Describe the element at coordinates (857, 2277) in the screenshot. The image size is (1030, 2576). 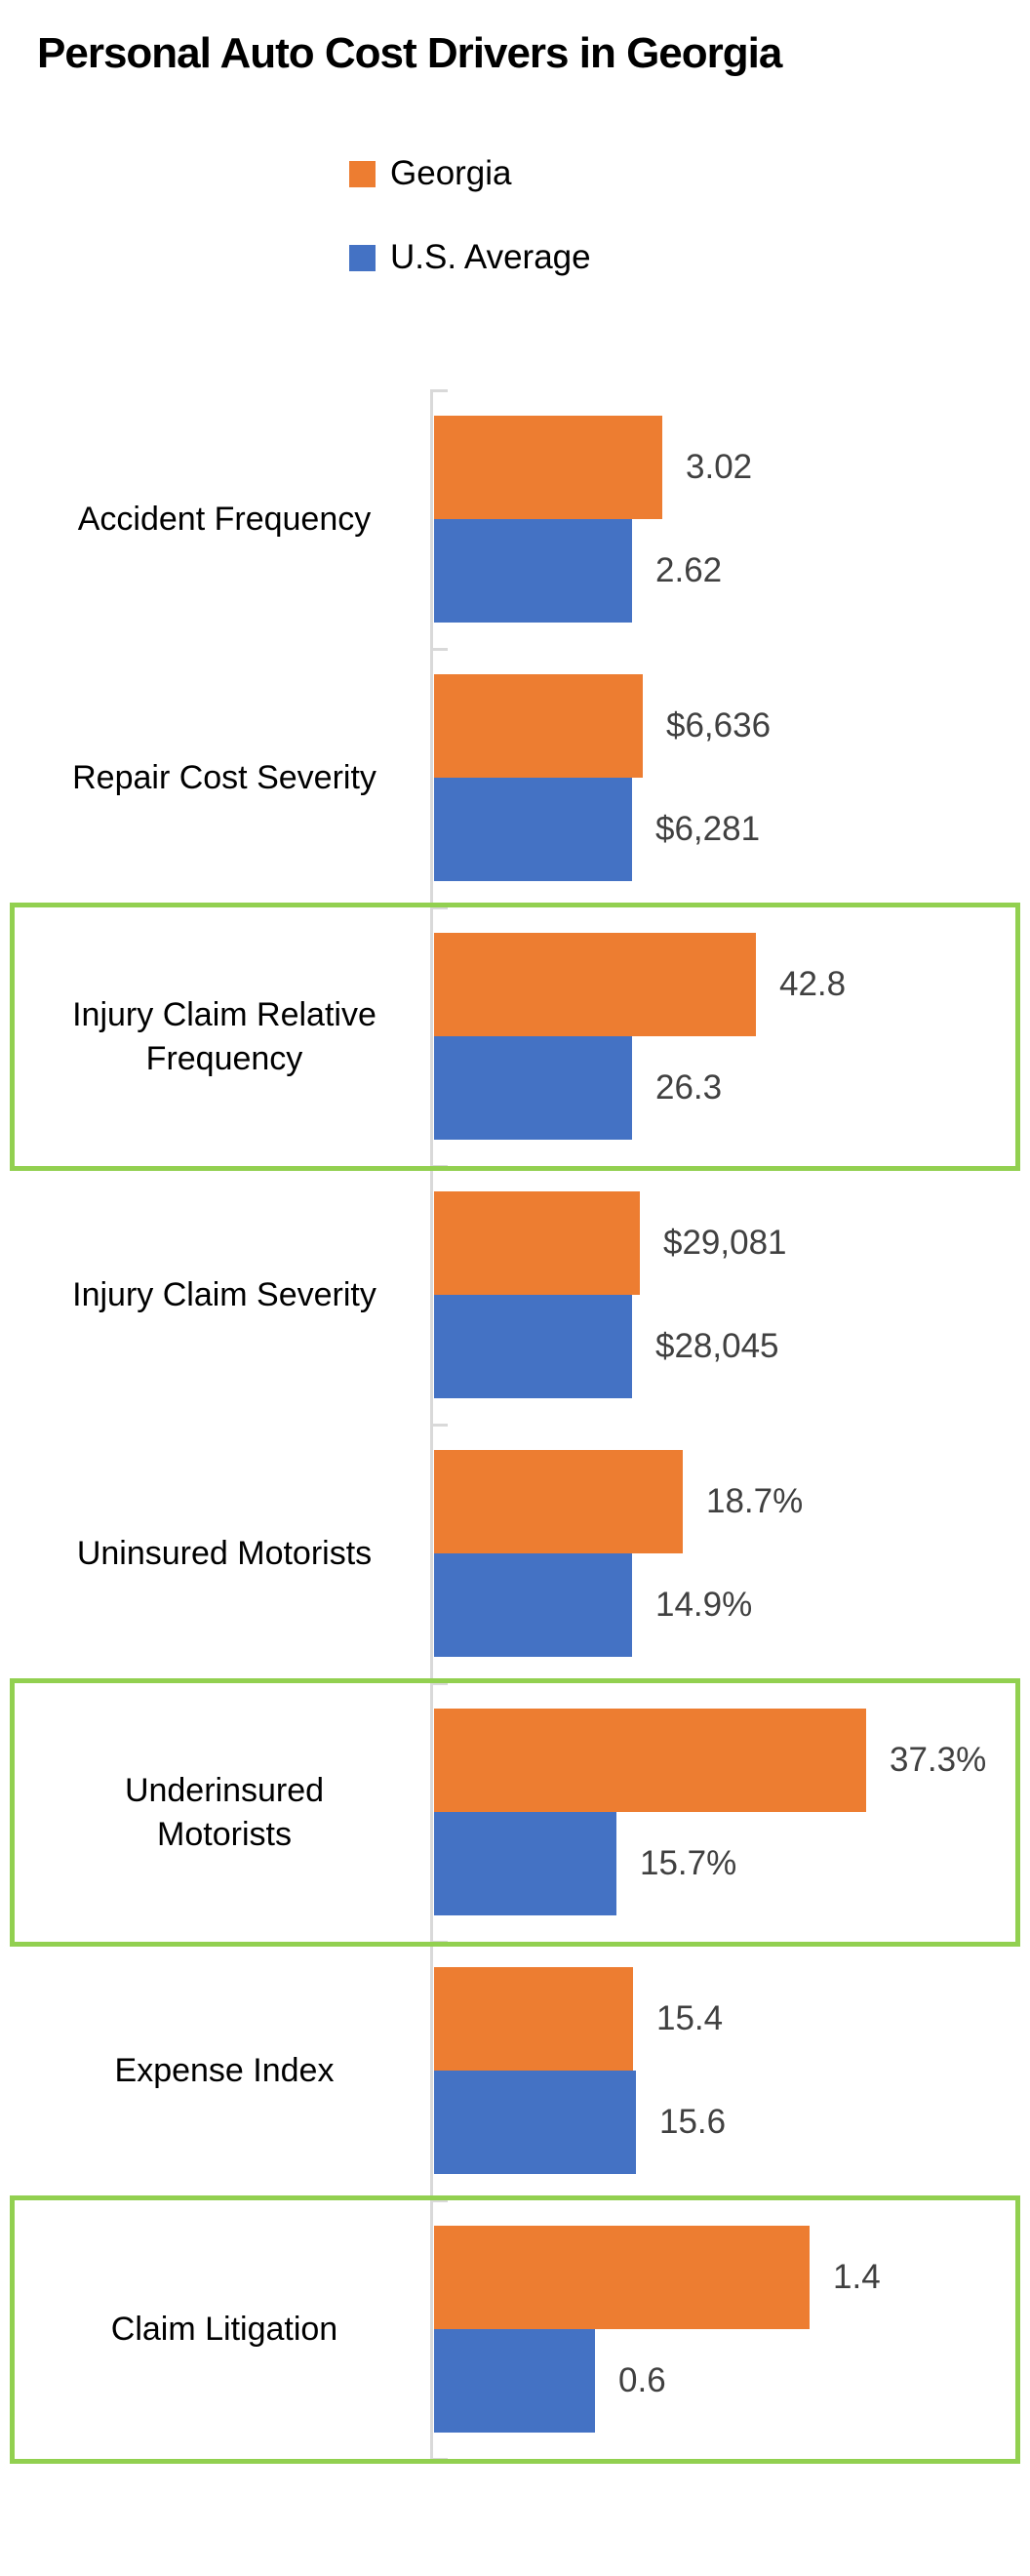
I see `georgia-value-label: 1.4` at that location.